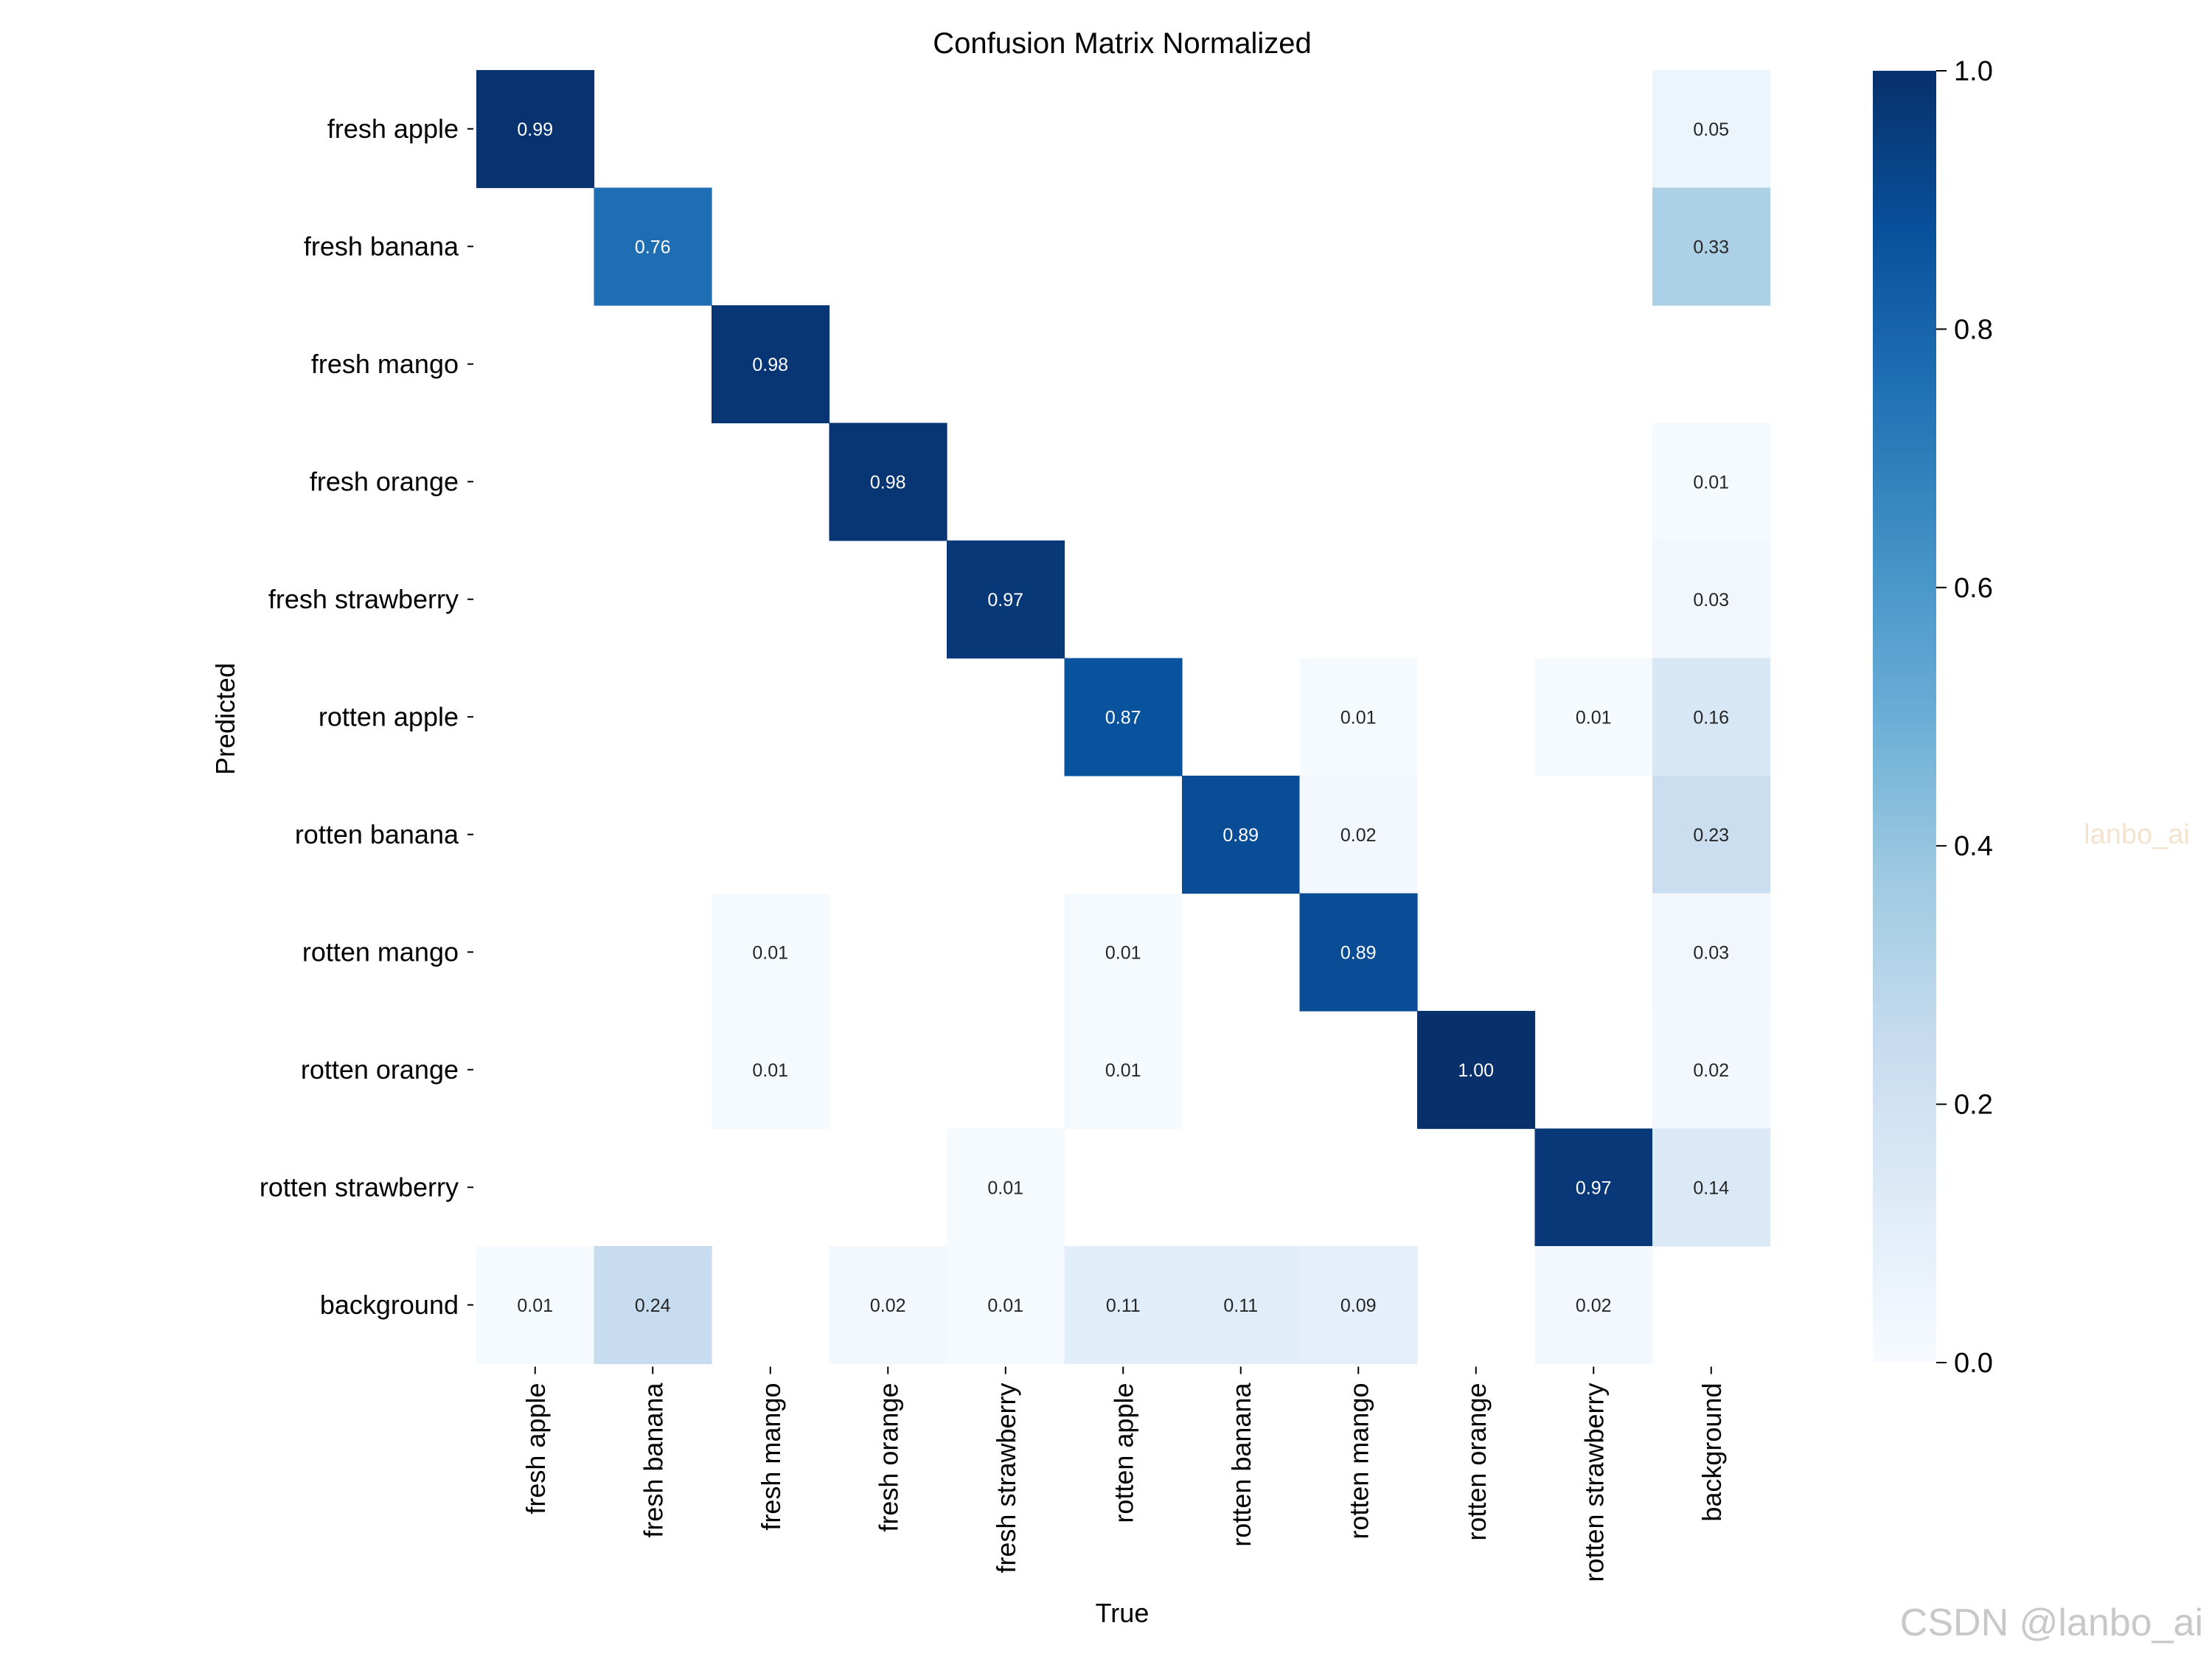  Describe the element at coordinates (1006, 1478) in the screenshot. I see `x-tick-label: fresh strawberry` at that location.